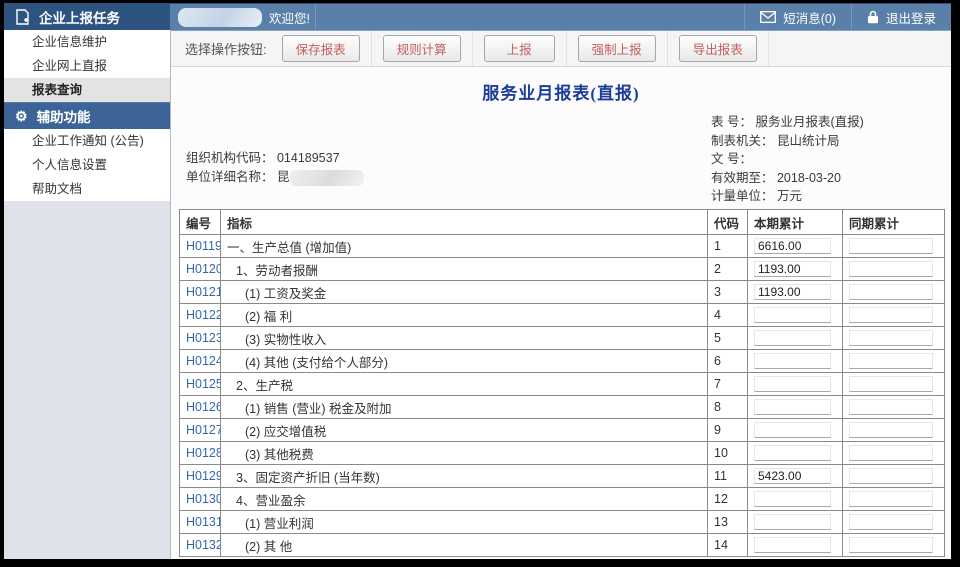  Describe the element at coordinates (464, 476) in the screenshot. I see `indicator-label: 3、固定资产折旧 (当年数)` at that location.